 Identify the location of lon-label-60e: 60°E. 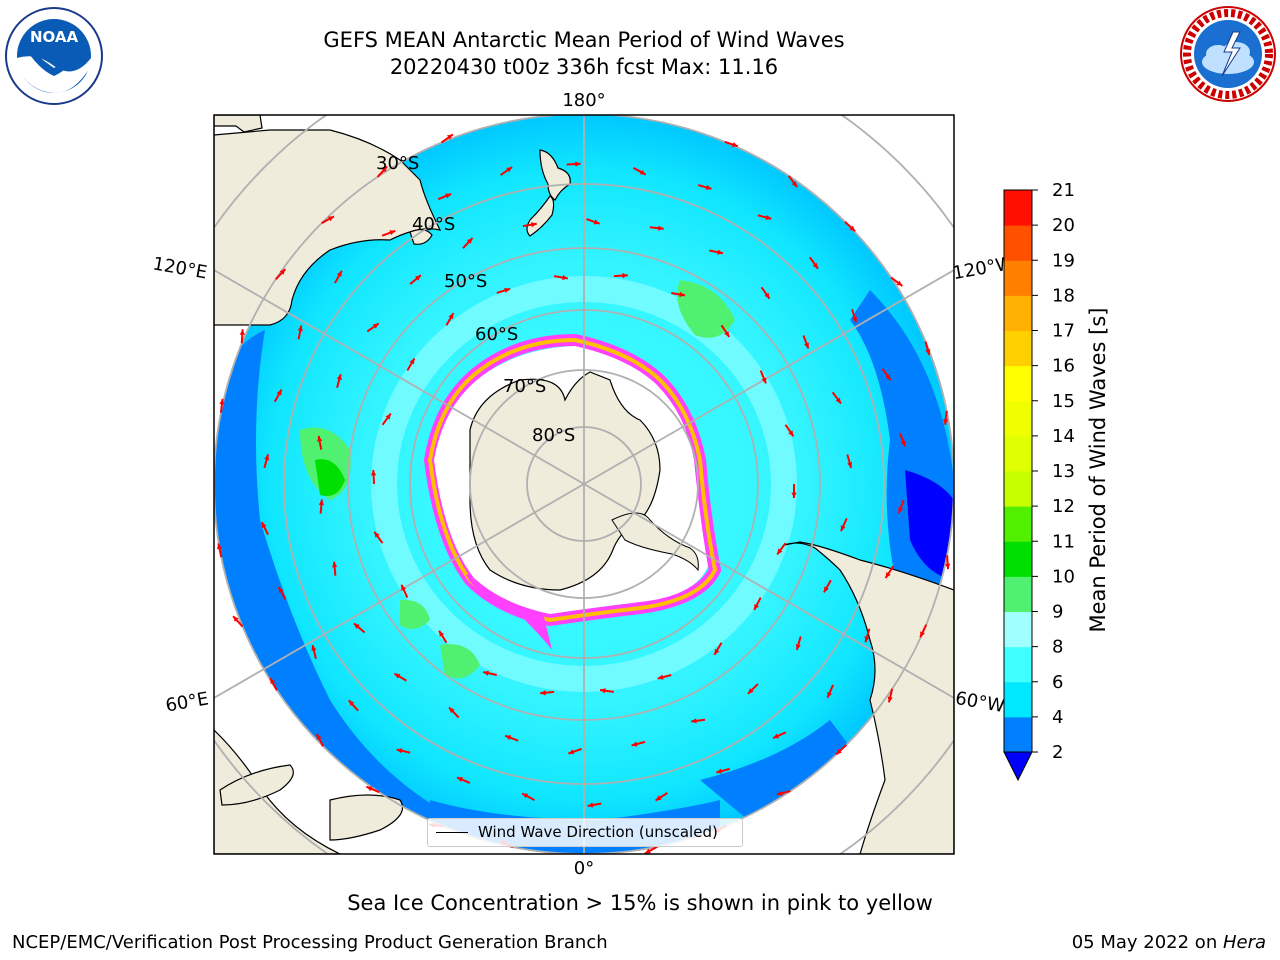
(187, 702).